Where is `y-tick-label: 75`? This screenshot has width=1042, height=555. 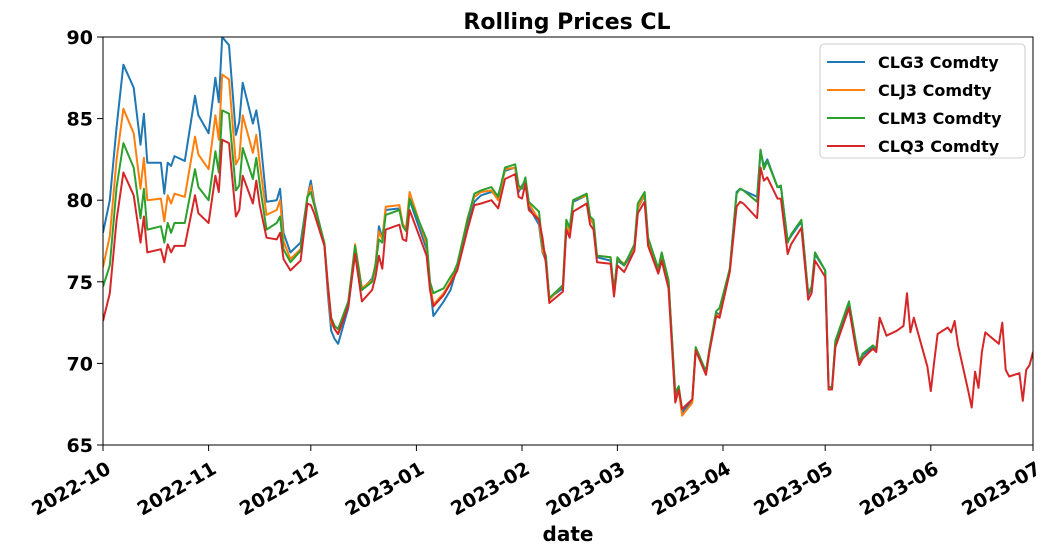 y-tick-label: 75 is located at coordinates (80, 283).